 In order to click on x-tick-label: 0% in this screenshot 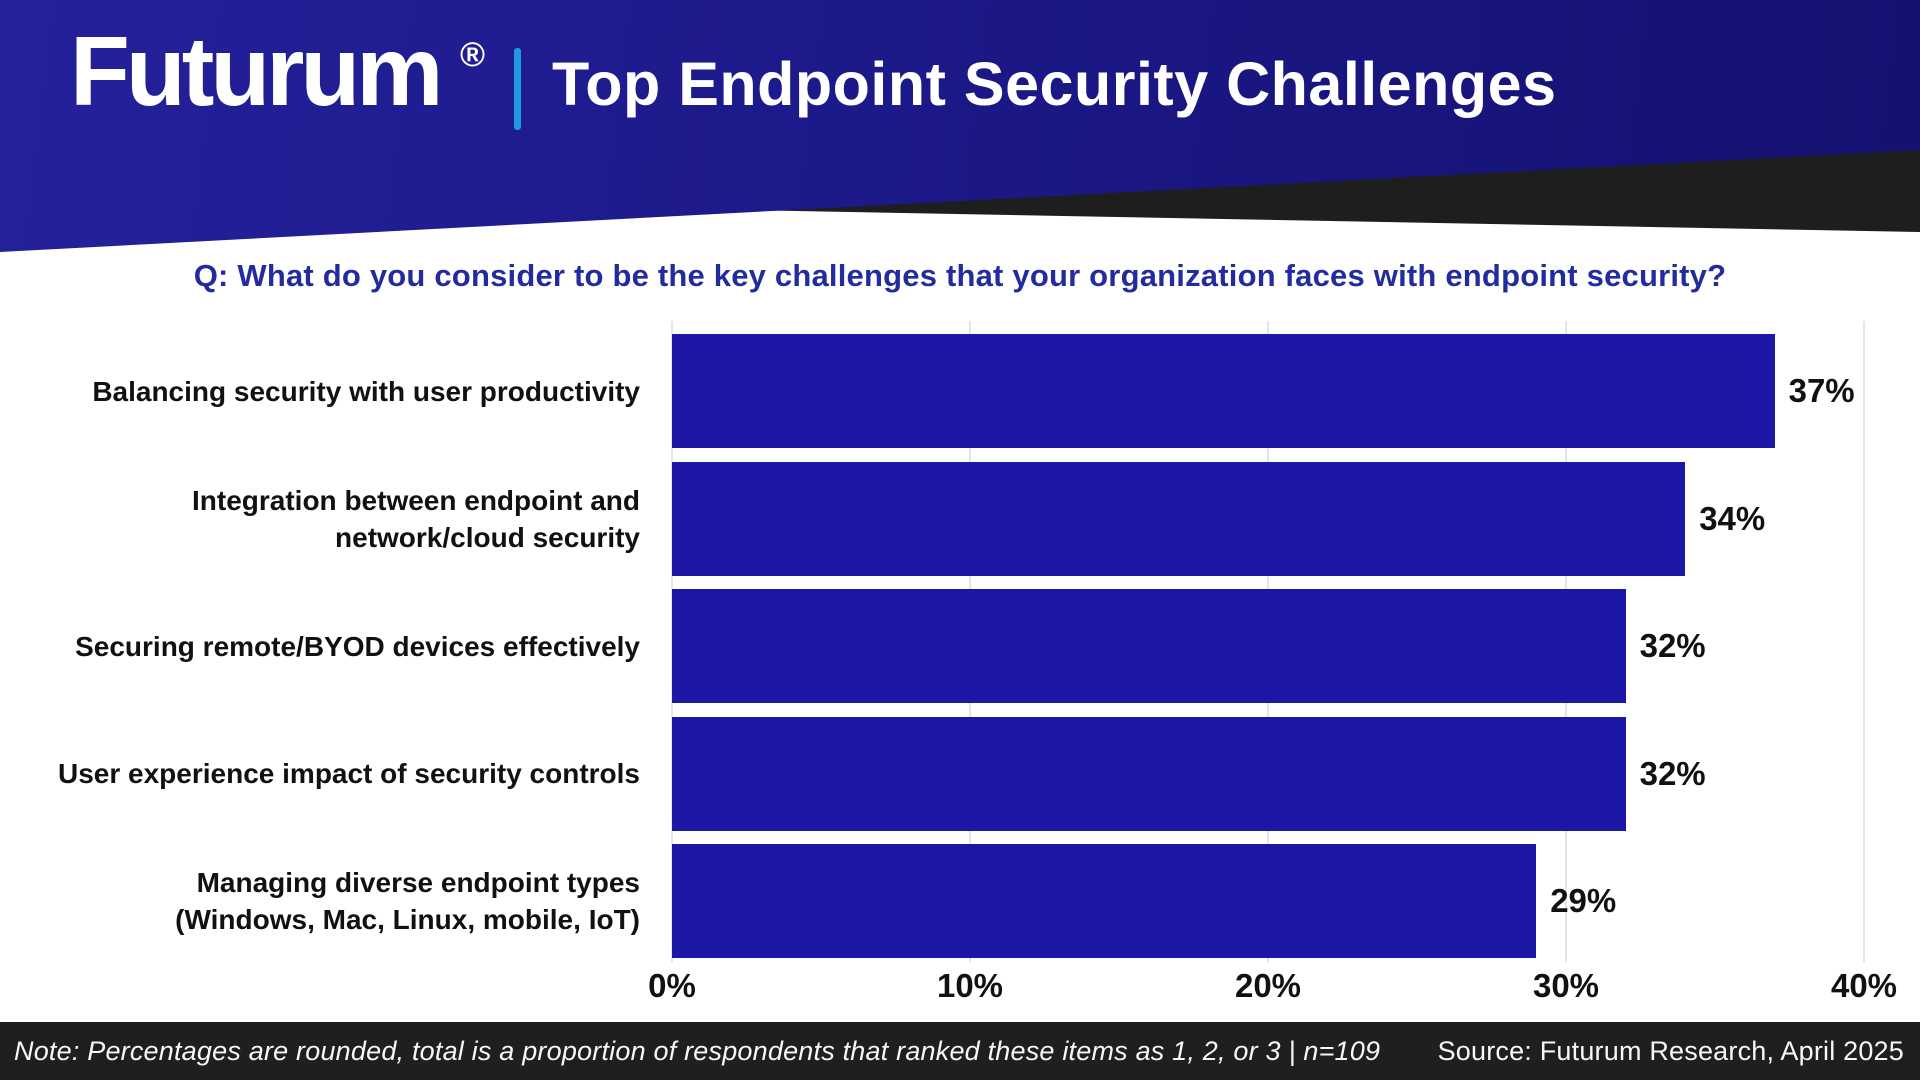, I will do `click(672, 985)`.